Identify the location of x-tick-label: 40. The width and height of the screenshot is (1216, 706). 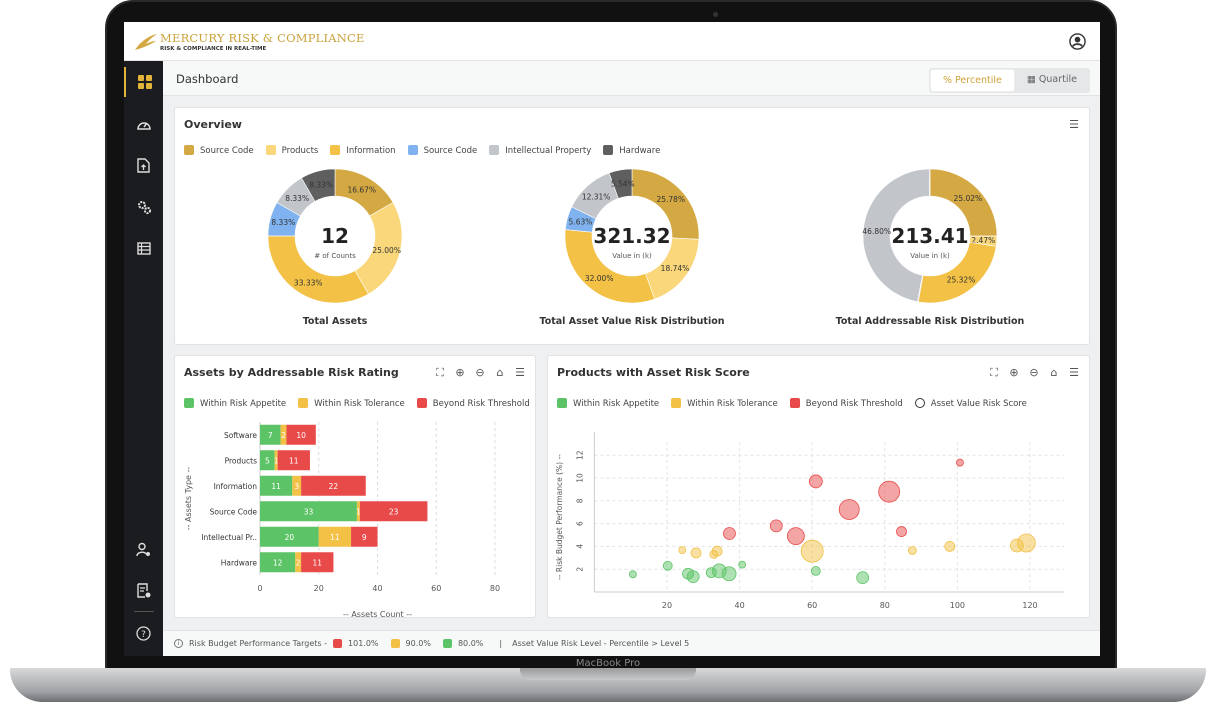
(740, 605).